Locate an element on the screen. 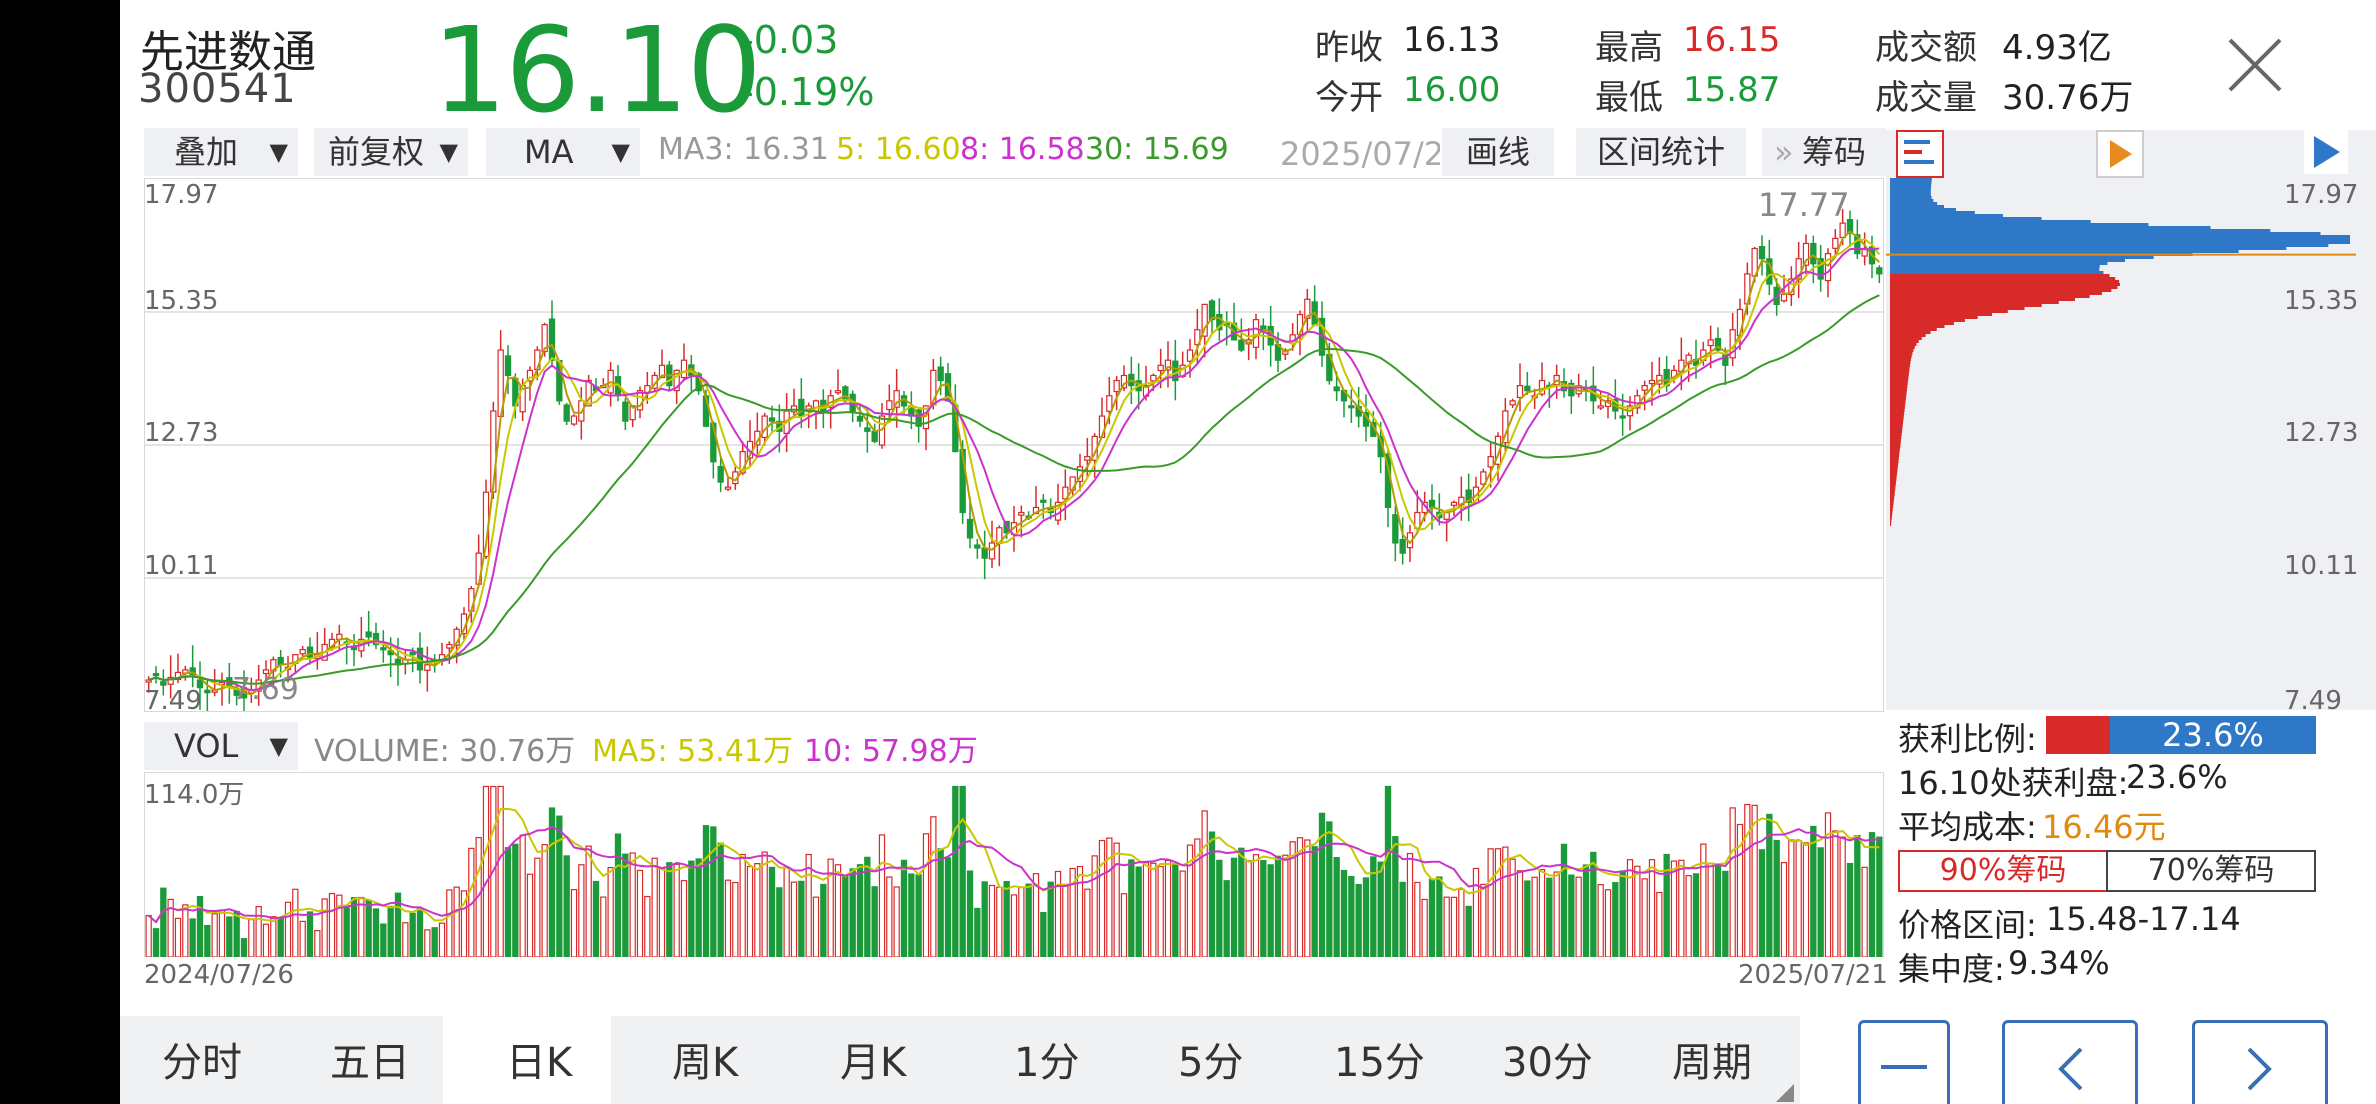 The height and width of the screenshot is (1104, 2376). prev-button is located at coordinates (2070, 1062).